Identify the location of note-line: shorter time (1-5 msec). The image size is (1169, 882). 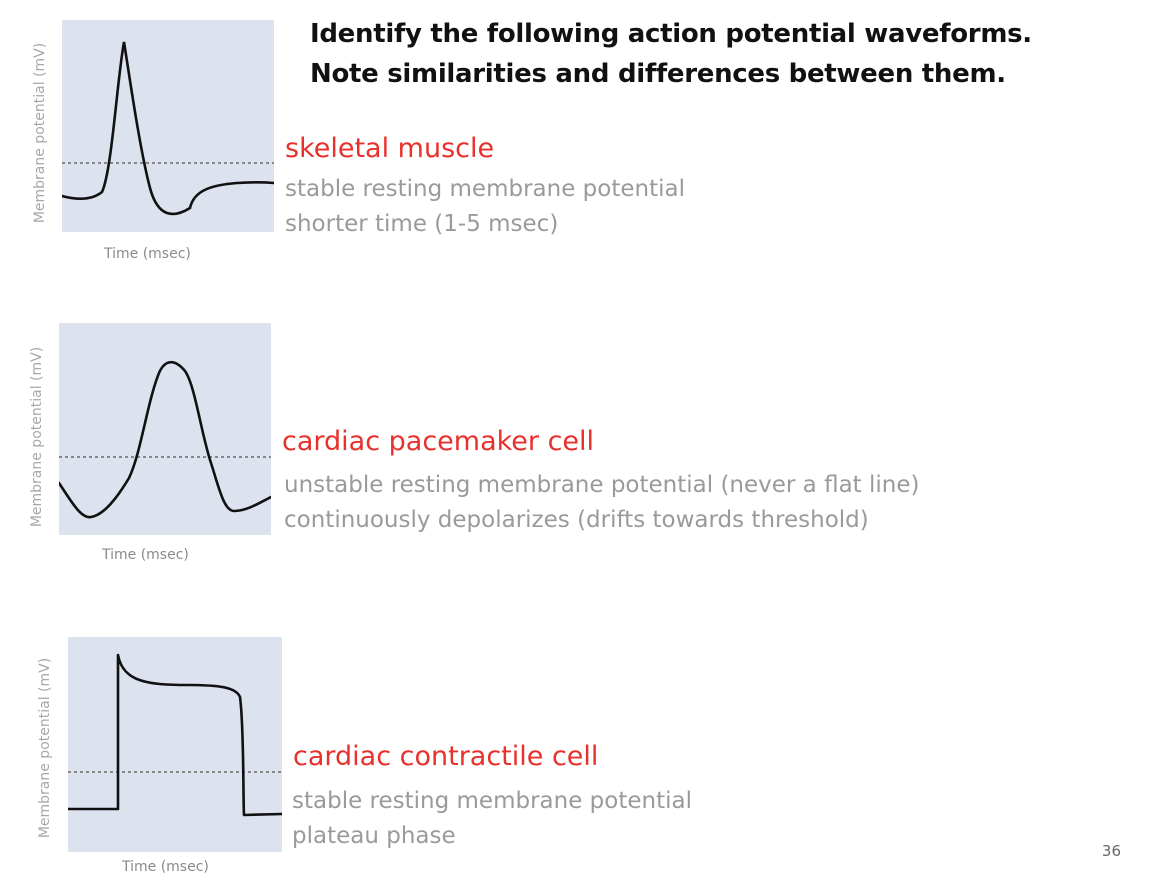
(422, 224).